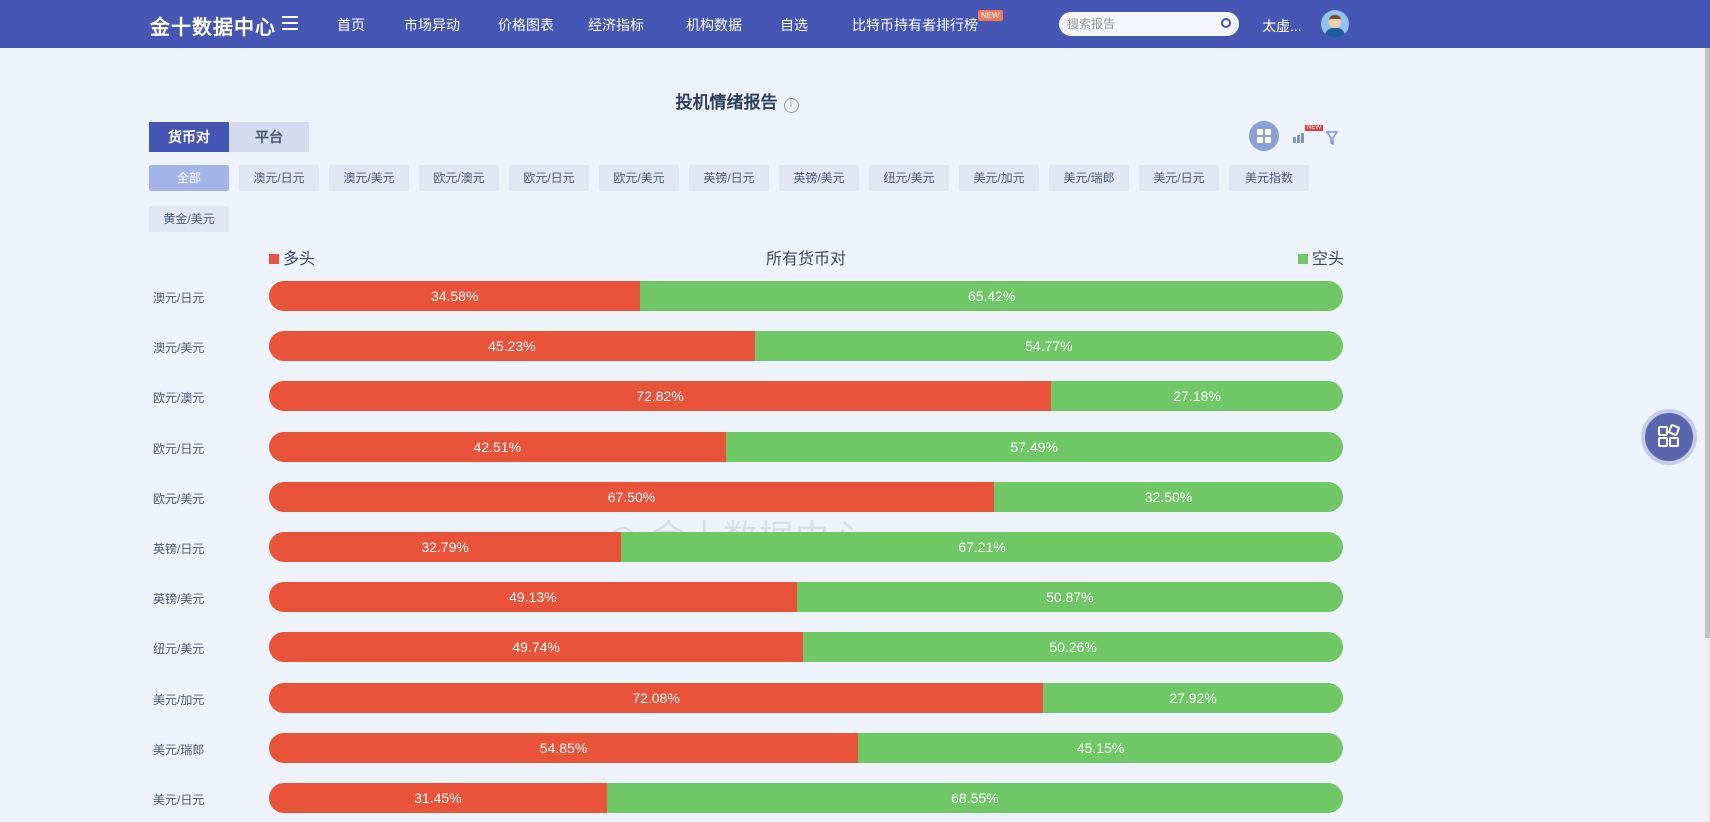 The height and width of the screenshot is (822, 1710). Describe the element at coordinates (179, 298) in the screenshot. I see `row-label: 澳元/日元` at that location.